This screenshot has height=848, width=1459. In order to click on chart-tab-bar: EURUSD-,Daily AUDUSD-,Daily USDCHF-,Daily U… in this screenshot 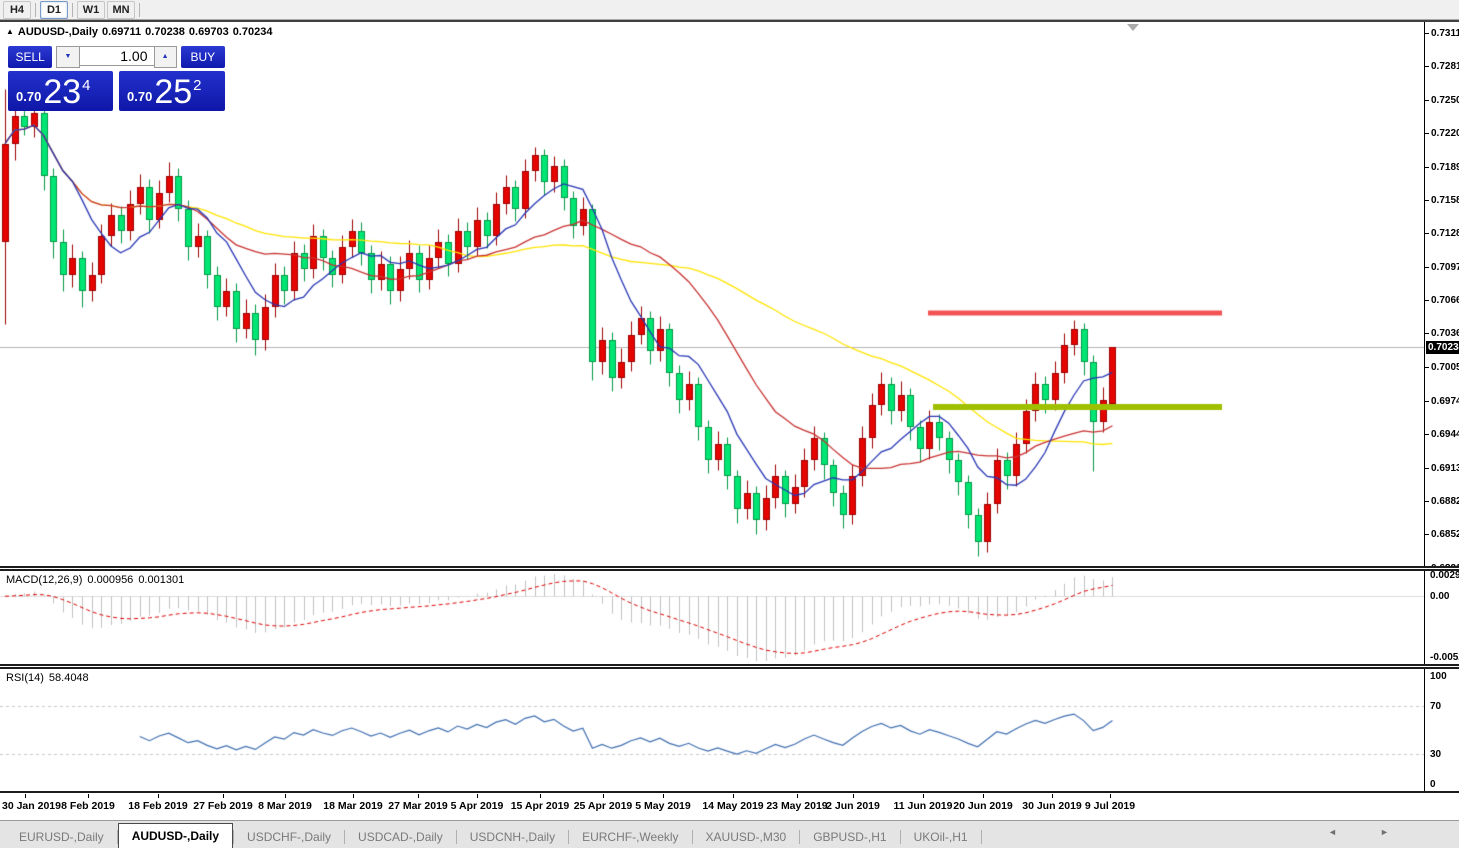, I will do `click(729, 834)`.